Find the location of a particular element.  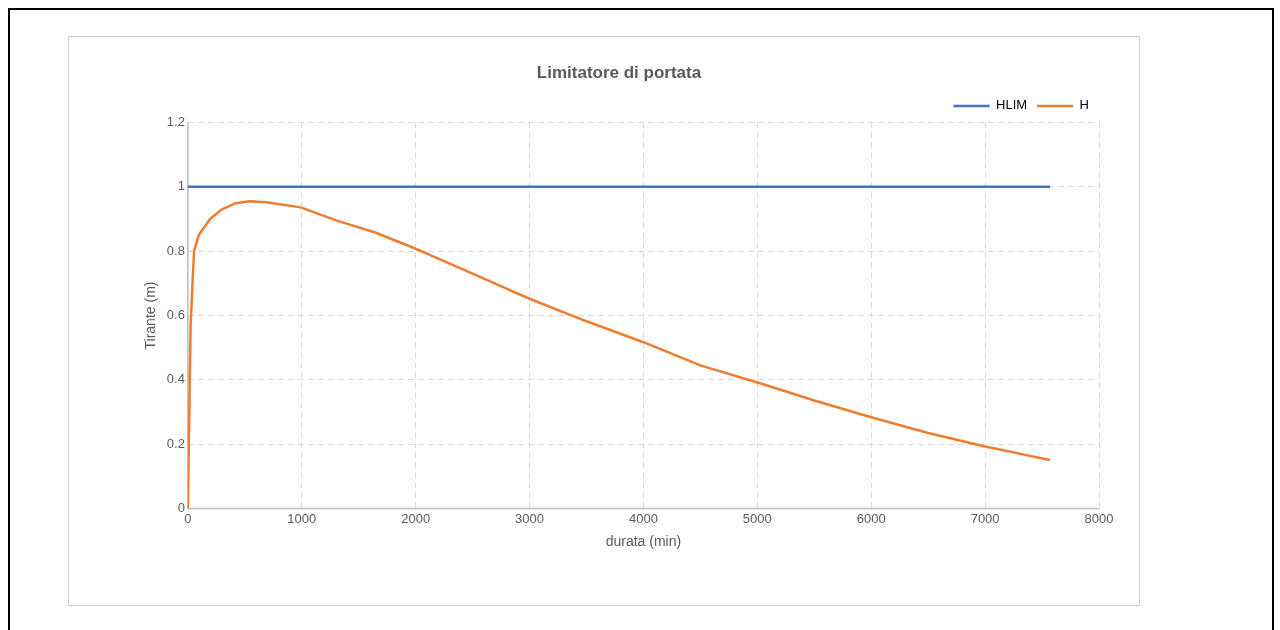

y-tick-label: 1.2 is located at coordinates (175, 121).